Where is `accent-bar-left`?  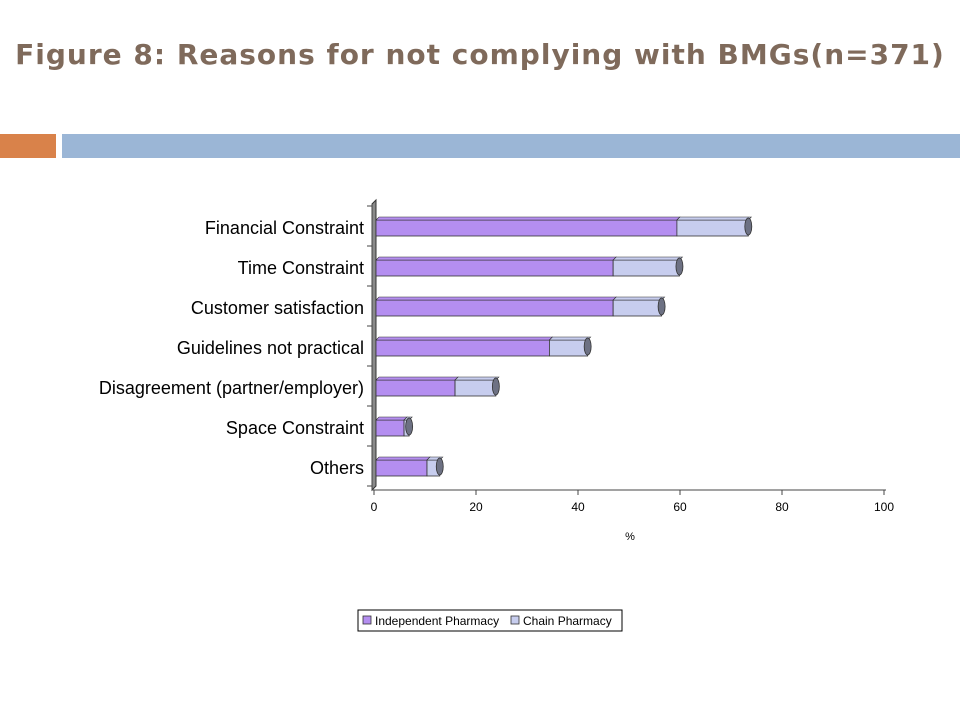 accent-bar-left is located at coordinates (28, 146).